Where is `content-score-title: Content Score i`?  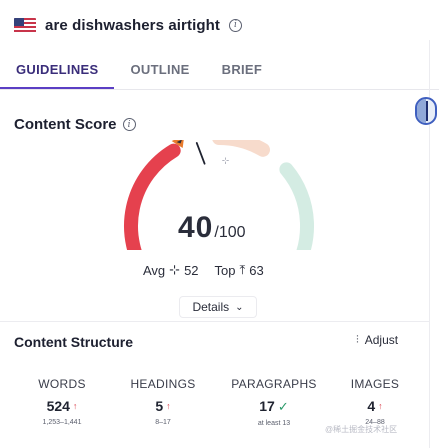
content-score-title: Content Score i is located at coordinates (75, 124).